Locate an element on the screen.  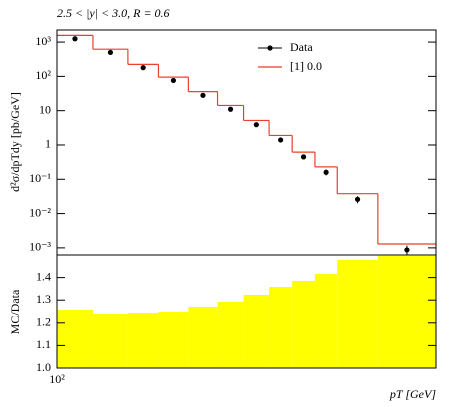
ratio-y-tick-label: 1.1 is located at coordinates (43, 344).